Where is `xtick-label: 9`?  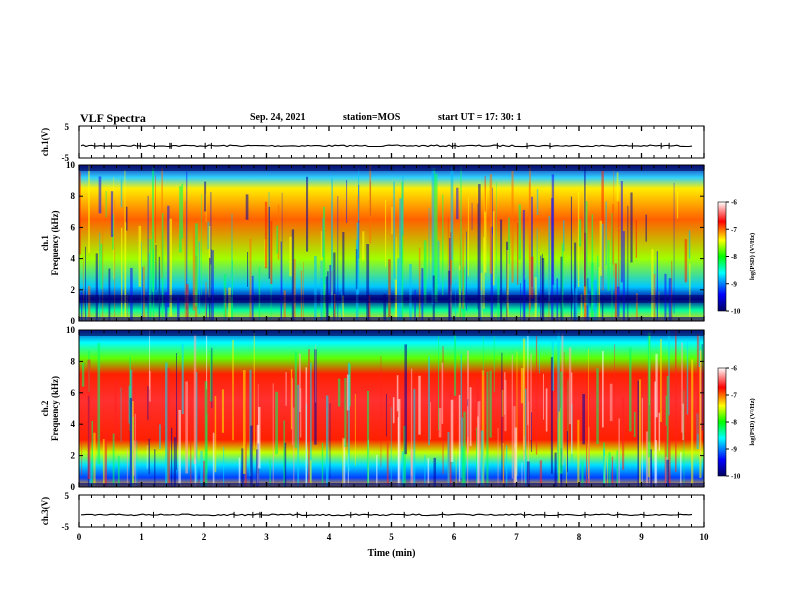
xtick-label: 9 is located at coordinates (641, 537).